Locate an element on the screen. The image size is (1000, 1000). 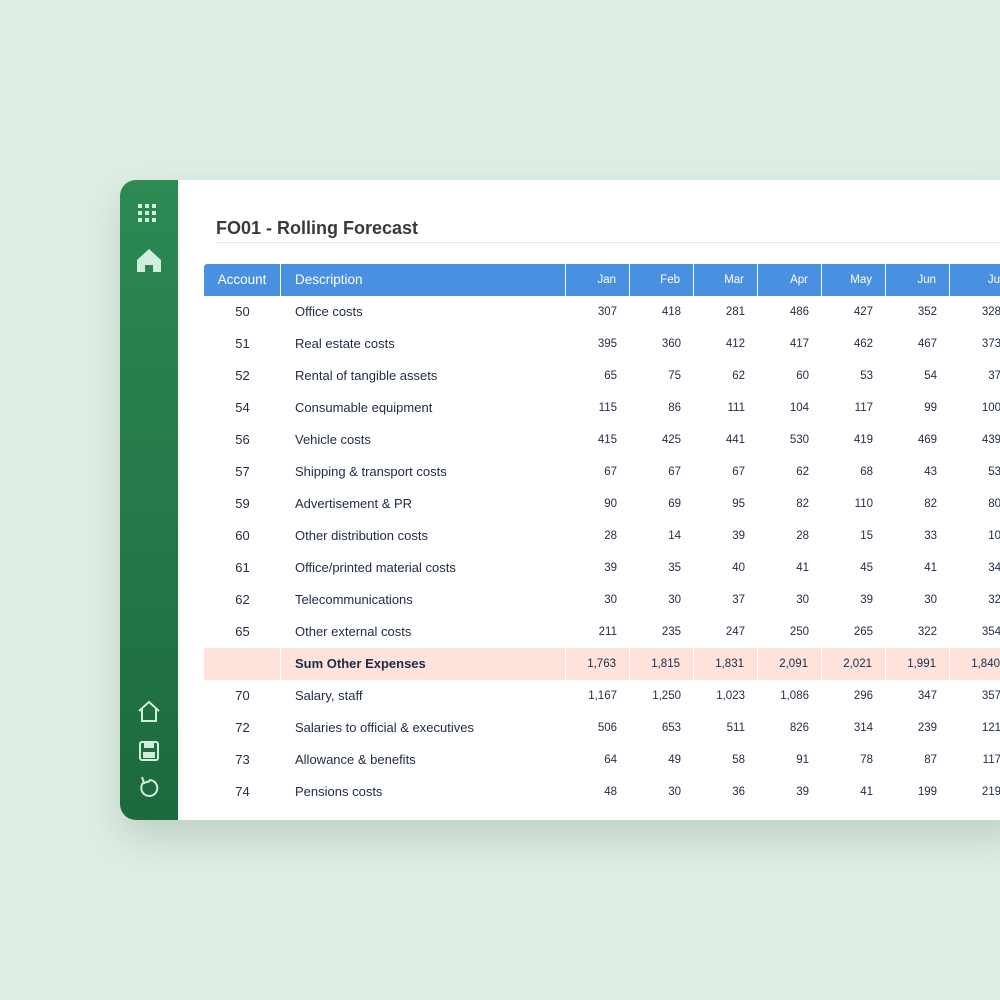
value-cell: 62 is located at coordinates (738, 376).